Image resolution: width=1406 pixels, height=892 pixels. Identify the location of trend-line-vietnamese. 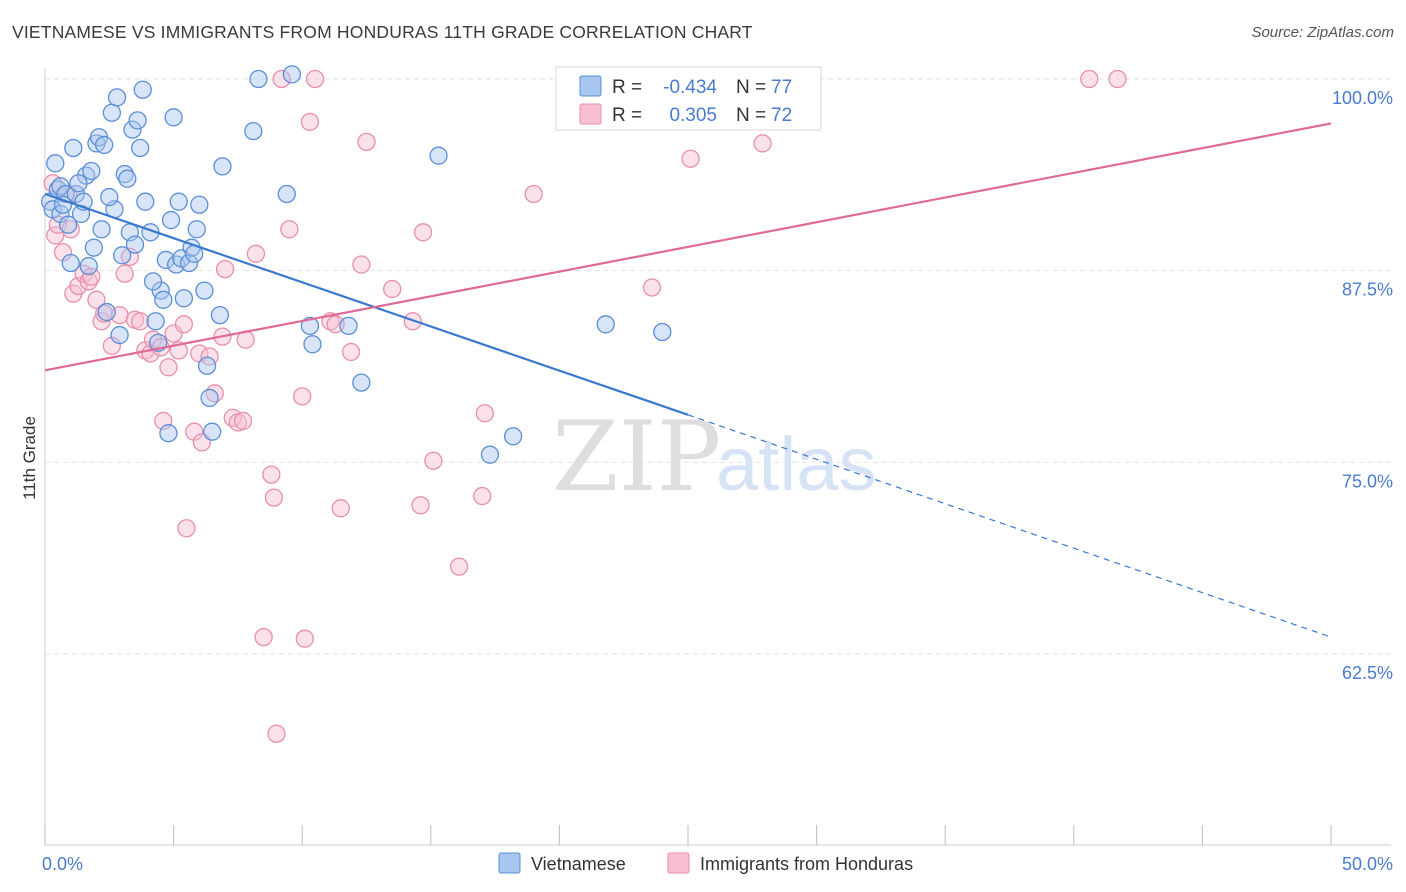
(366, 304).